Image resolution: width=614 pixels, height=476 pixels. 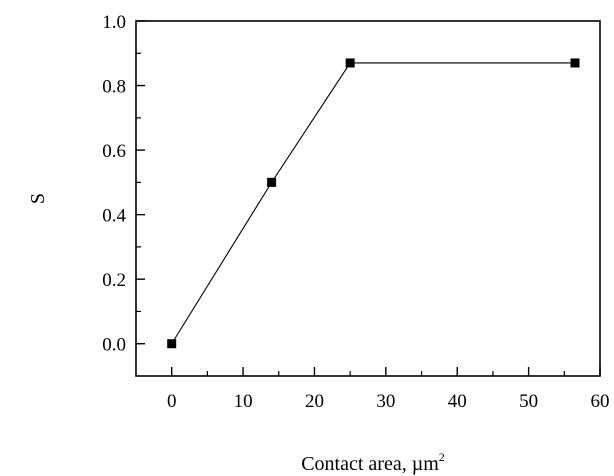 I want to click on x-axis-title: Contact area, µm2, so click(x=373, y=462).